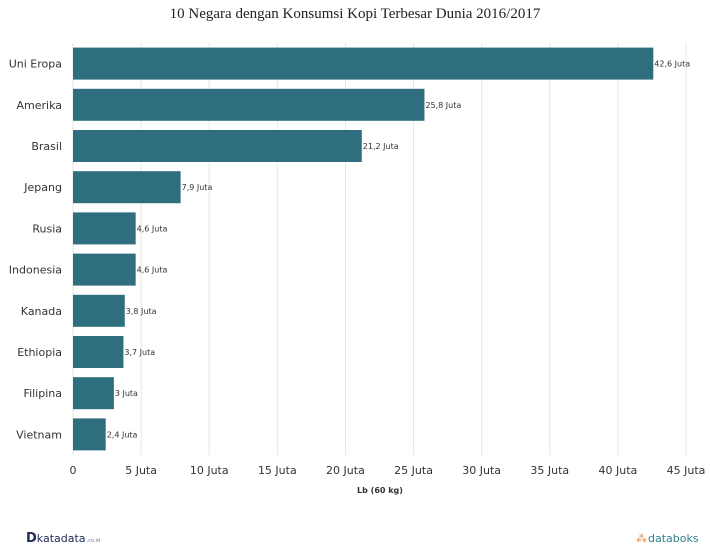 The image size is (710, 550). What do you see at coordinates (672, 64) in the screenshot?
I see `data-label: 42,6 Juta` at bounding box center [672, 64].